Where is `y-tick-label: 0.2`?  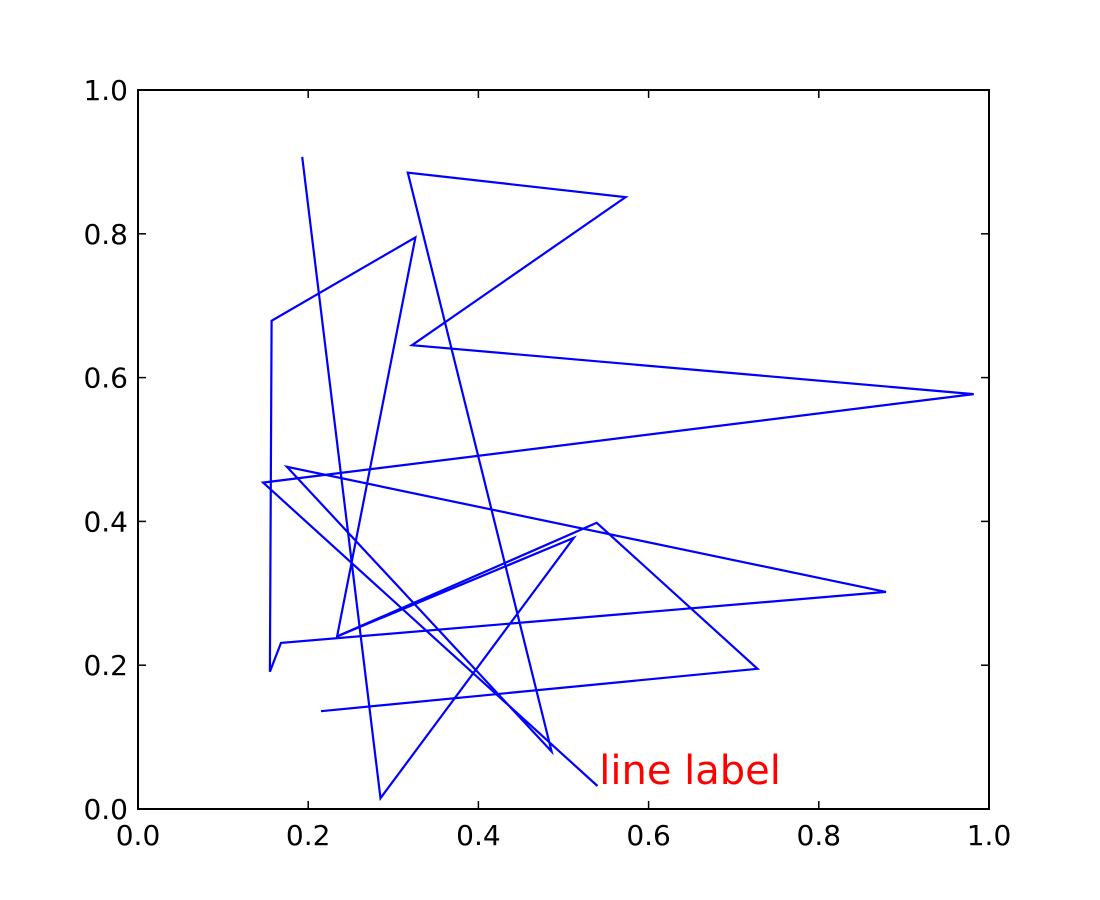 y-tick-label: 0.2 is located at coordinates (105, 665).